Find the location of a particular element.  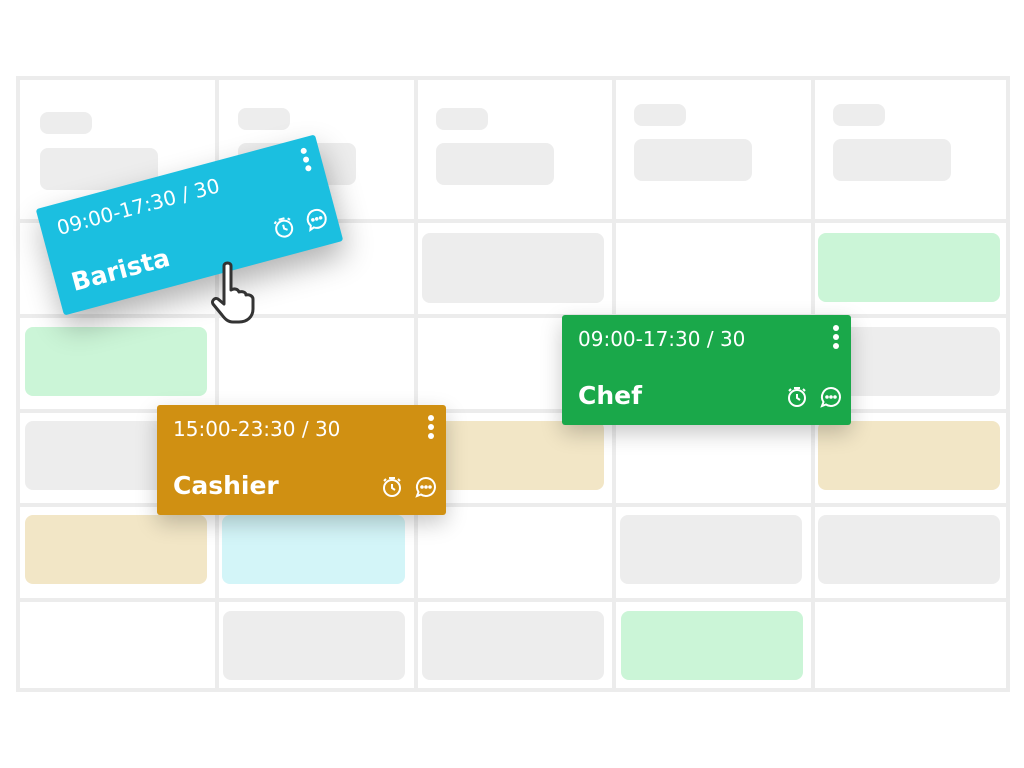

shift-card-chef: 09:00-17:30 / 30 Chef is located at coordinates (706, 370).